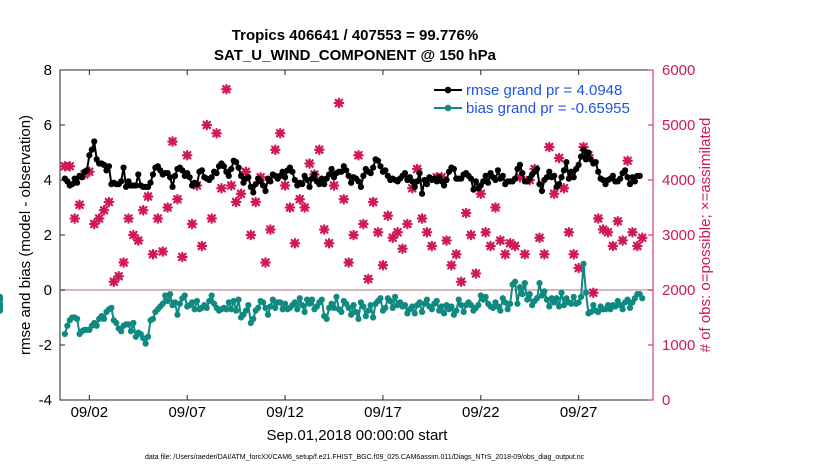  What do you see at coordinates (539, 98) in the screenshot?
I see `legend-box` at bounding box center [539, 98].